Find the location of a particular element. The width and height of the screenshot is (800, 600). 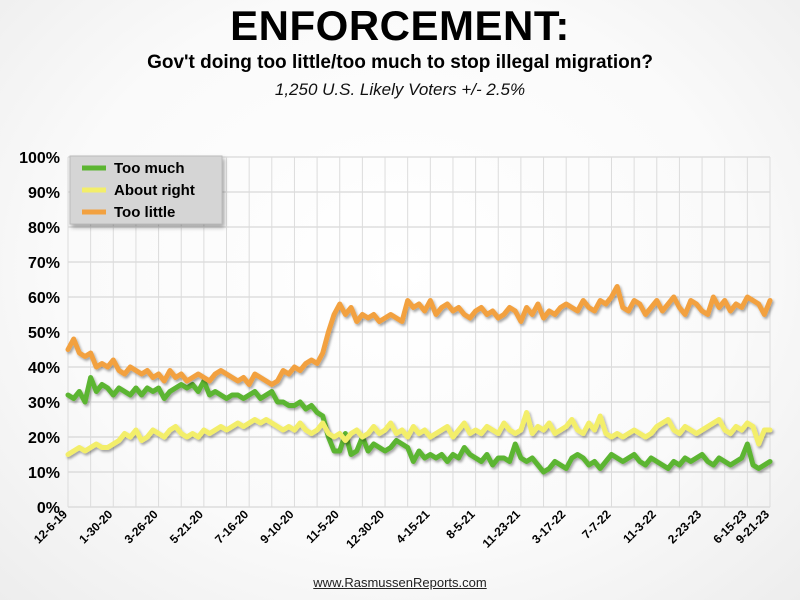

chart-title: ENFORCEMENT: is located at coordinates (400, 25).